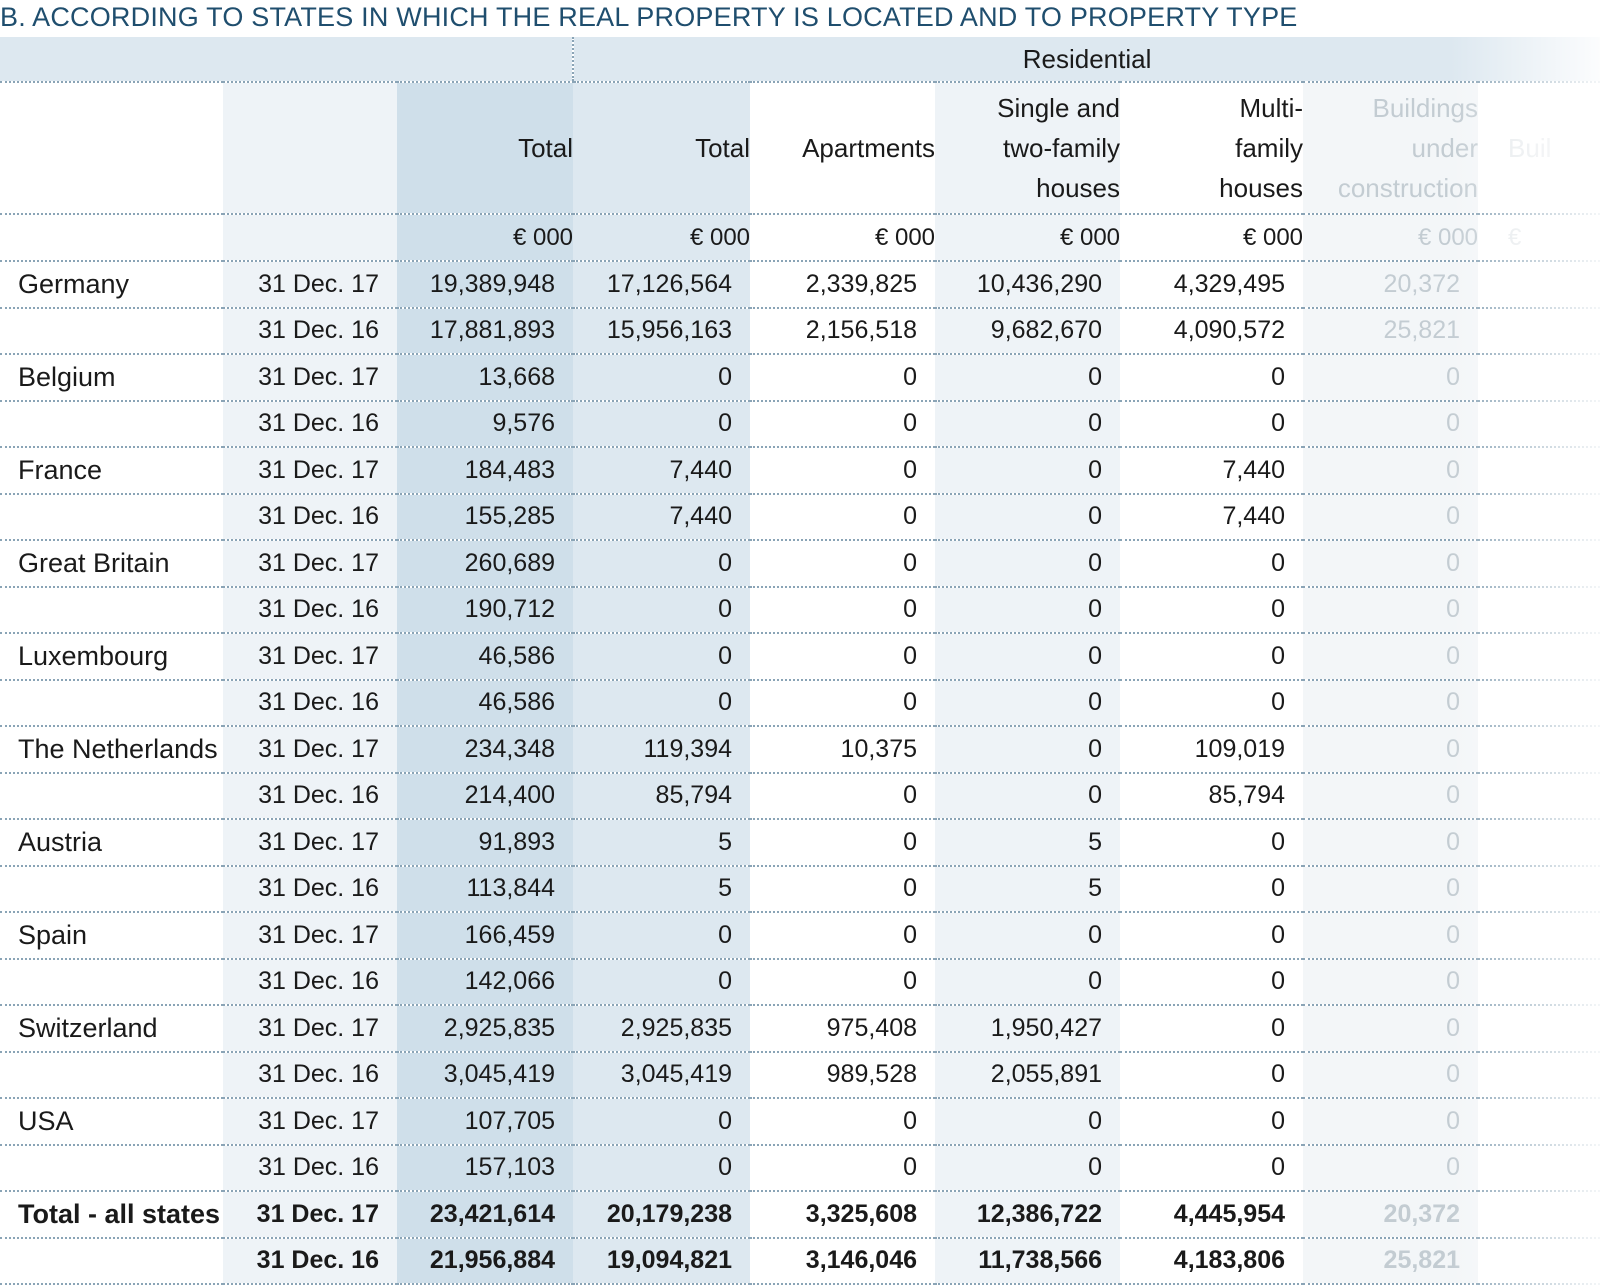  What do you see at coordinates (485, 657) in the screenshot?
I see `total-cell: 46,586` at bounding box center [485, 657].